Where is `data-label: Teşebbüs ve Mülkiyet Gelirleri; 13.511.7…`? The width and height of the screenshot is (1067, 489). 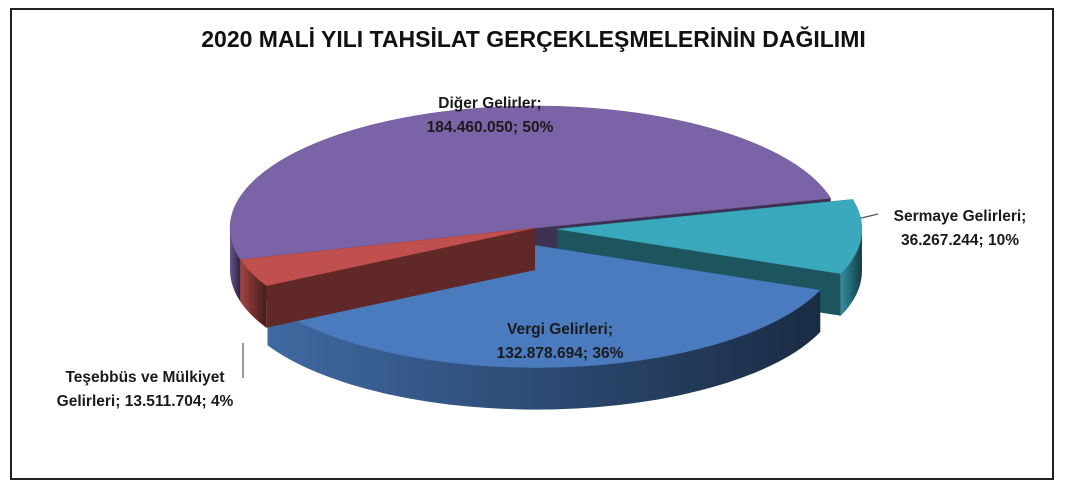 data-label: Teşebbüs ve Mülkiyet Gelirleri; 13.511.7… is located at coordinates (145, 390).